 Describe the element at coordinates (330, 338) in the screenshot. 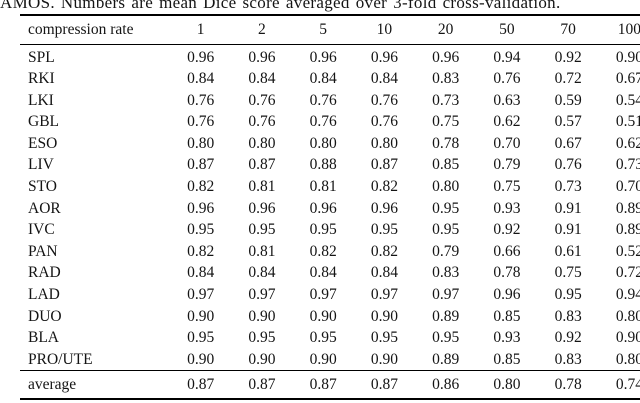

I see `table-row: BLA 0.95 0.95 0.95 0.95 0.95 0.93 0.92 0.90` at that location.